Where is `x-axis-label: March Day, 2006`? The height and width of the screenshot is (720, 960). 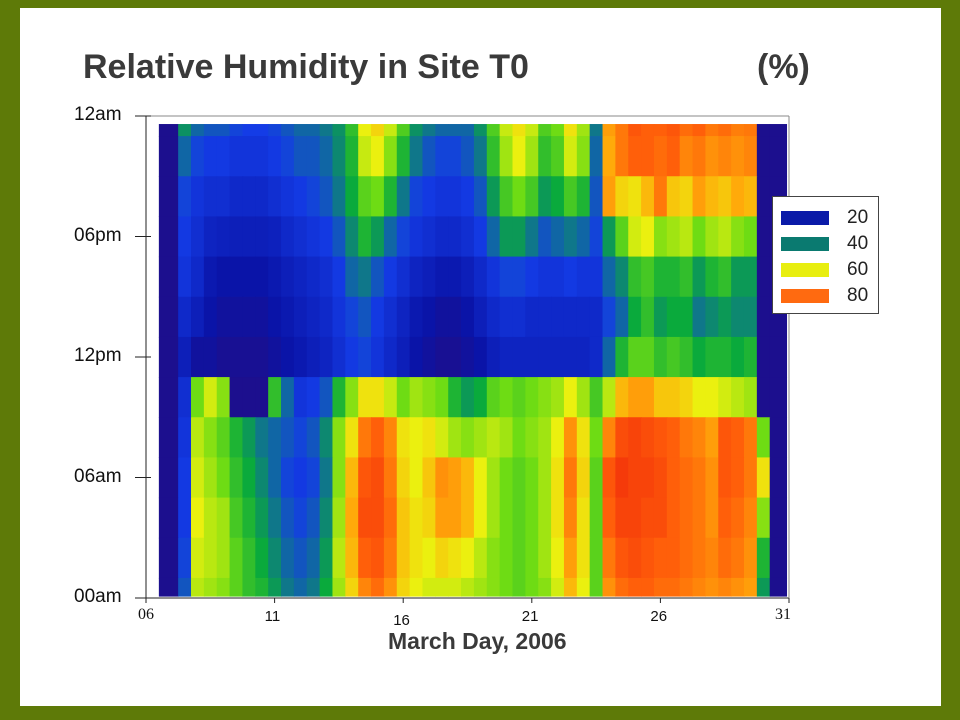
x-axis-label: March Day, 2006 is located at coordinates (477, 641).